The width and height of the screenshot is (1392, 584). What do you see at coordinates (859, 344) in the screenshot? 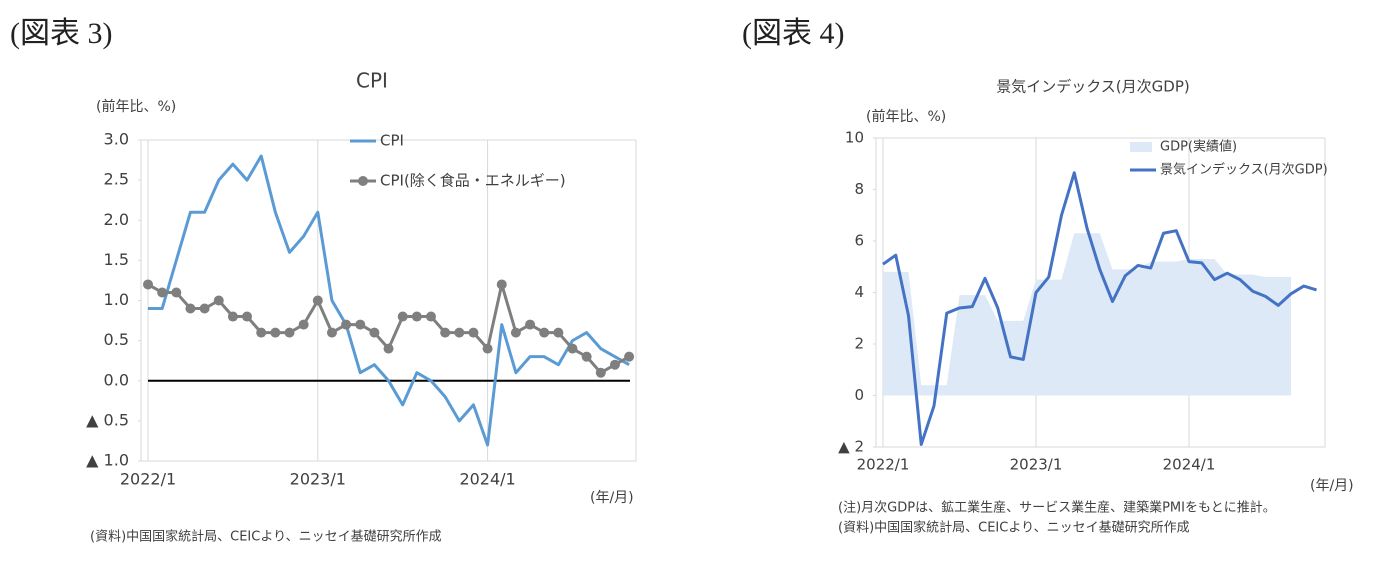
I see `y-tick-label: 2` at bounding box center [859, 344].